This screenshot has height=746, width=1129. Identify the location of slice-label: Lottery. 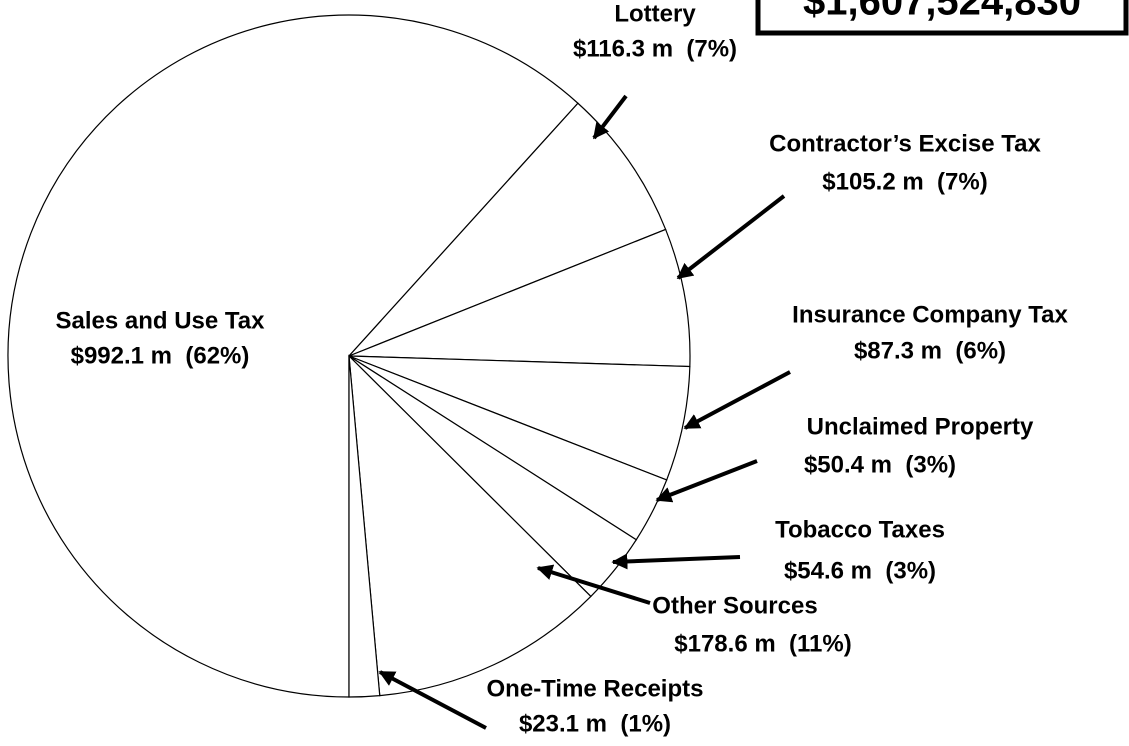
(655, 13).